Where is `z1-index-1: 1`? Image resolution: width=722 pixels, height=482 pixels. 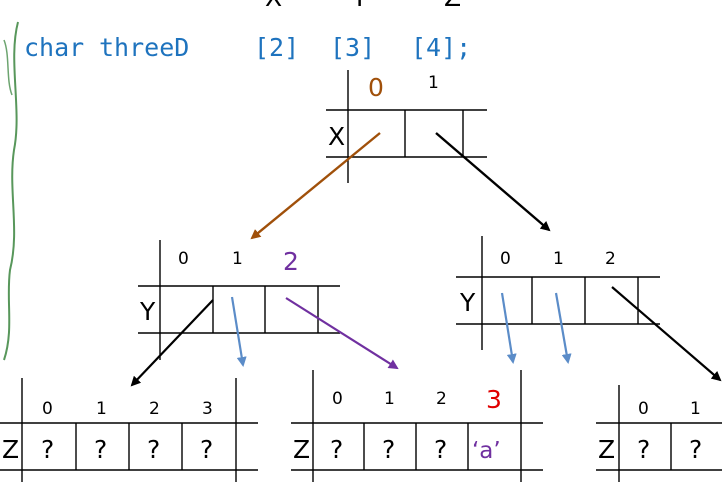
z1-index-1: 1 is located at coordinates (101, 409).